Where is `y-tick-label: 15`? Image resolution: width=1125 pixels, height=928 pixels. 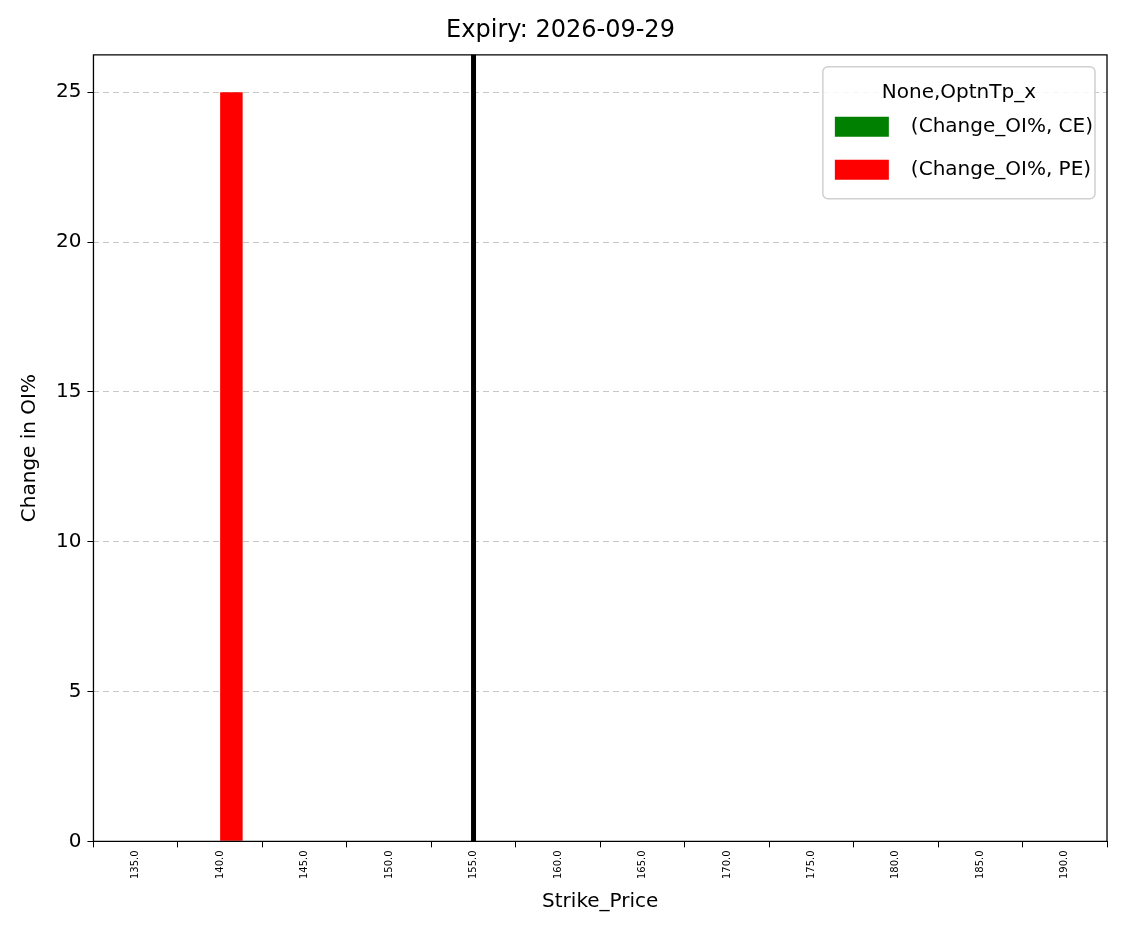
y-tick-label: 15 is located at coordinates (69, 390).